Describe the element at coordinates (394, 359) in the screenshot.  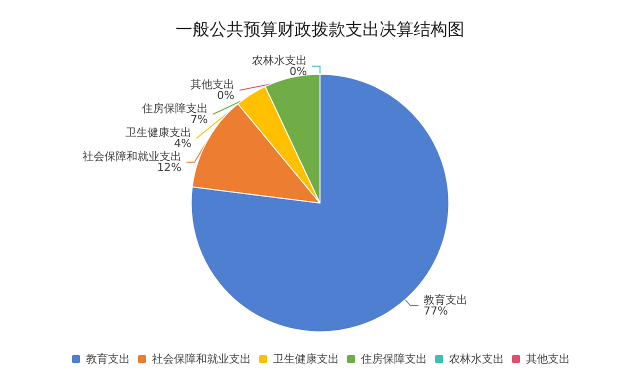
I see `legend-label: 住房保障支出` at that location.